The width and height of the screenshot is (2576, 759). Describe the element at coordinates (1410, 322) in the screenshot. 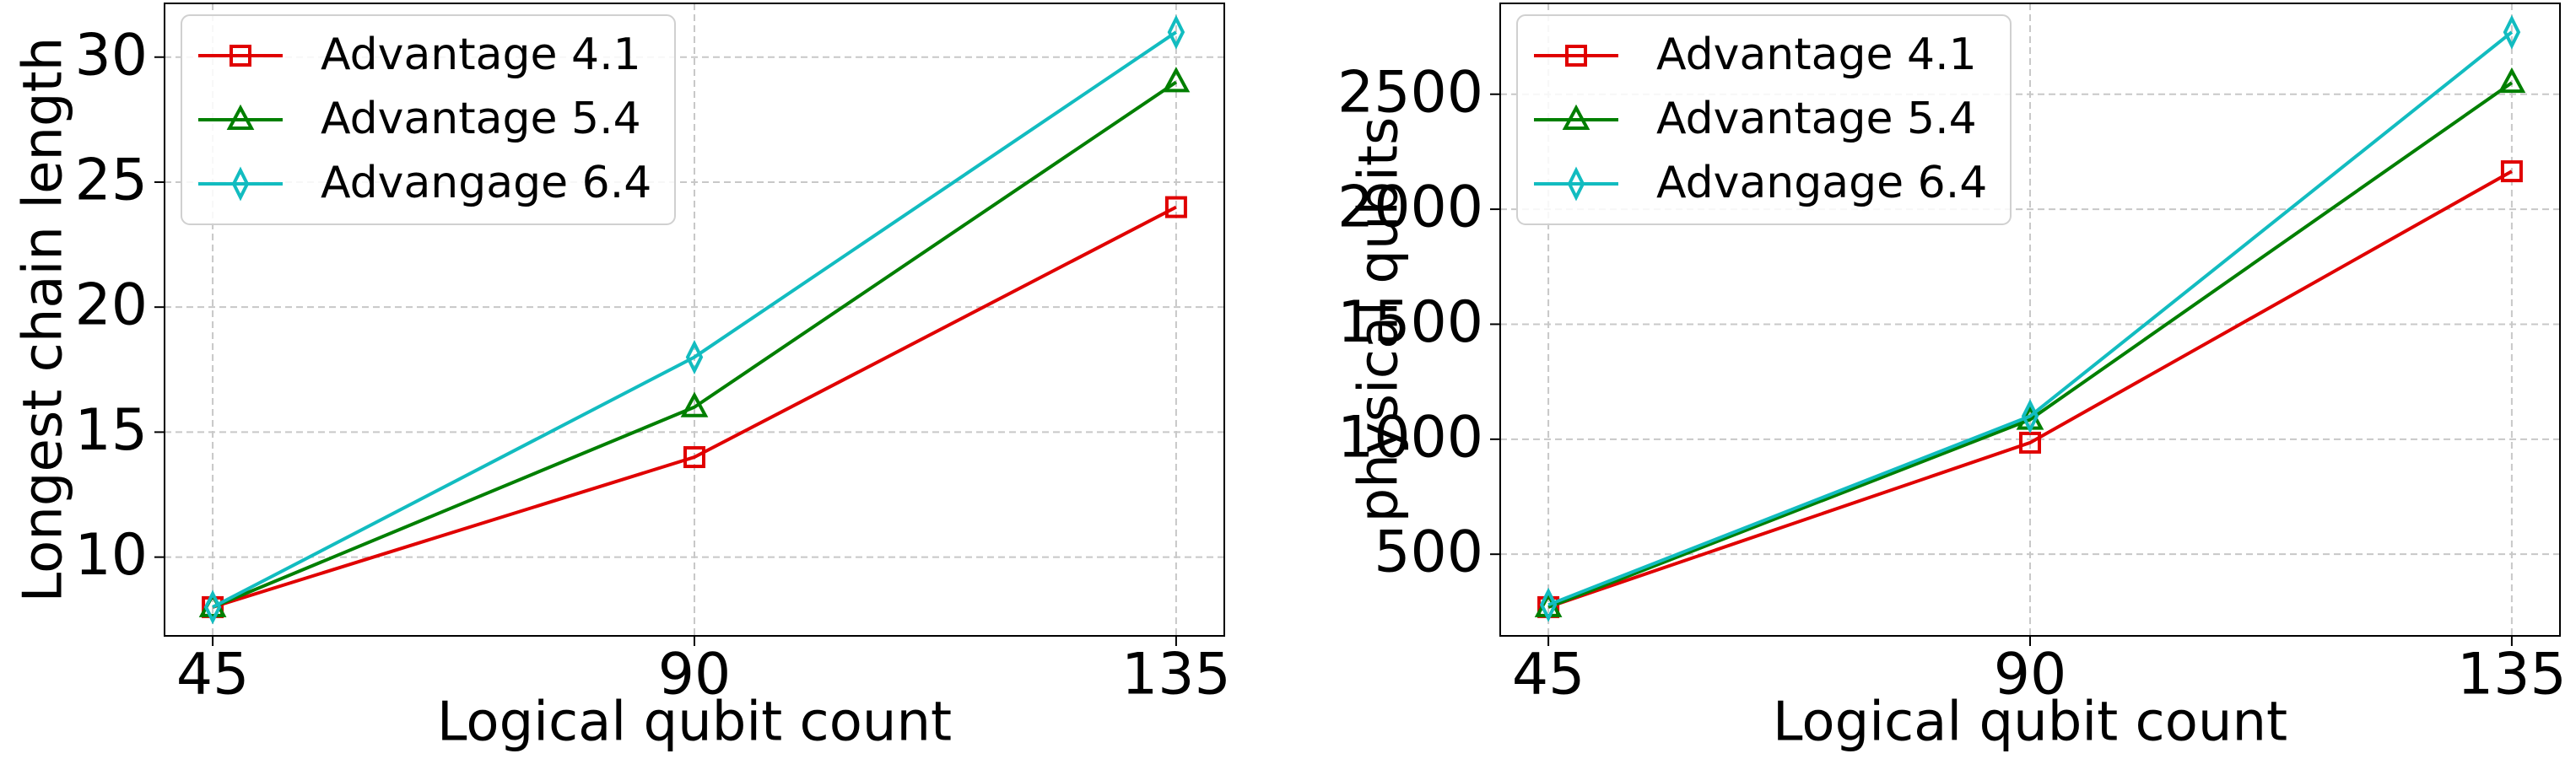

I see `y-tick-label: 1500` at that location.